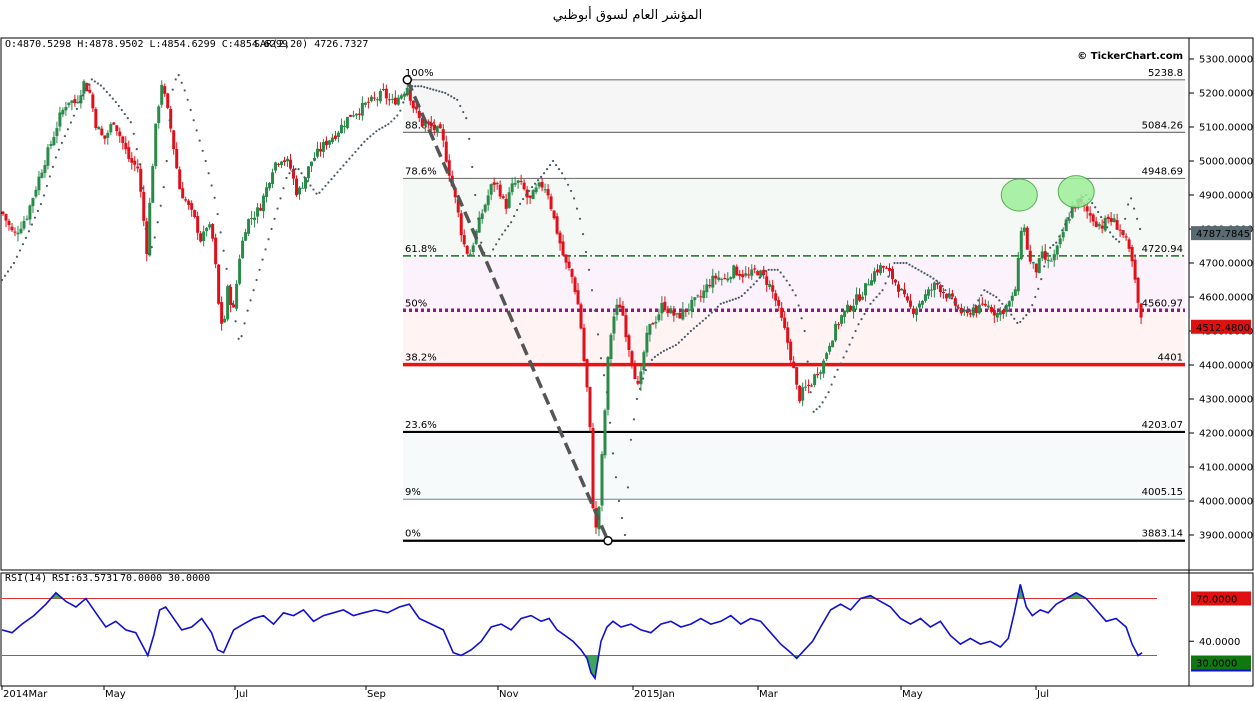 This screenshot has height=701, width=1255. I want to click on rsi-upper-text: 70.0000, so click(141, 578).